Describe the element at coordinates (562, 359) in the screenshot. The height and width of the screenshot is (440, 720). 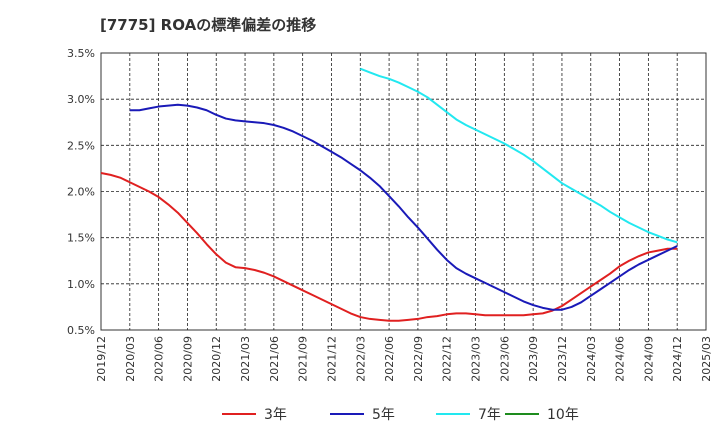
I see `x-tick-label: 2023/12` at that location.